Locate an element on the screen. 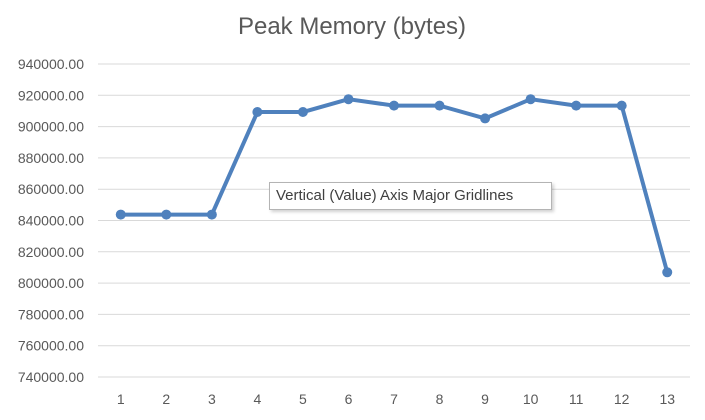  y-tick-label: 940000.00 is located at coordinates (51, 64).